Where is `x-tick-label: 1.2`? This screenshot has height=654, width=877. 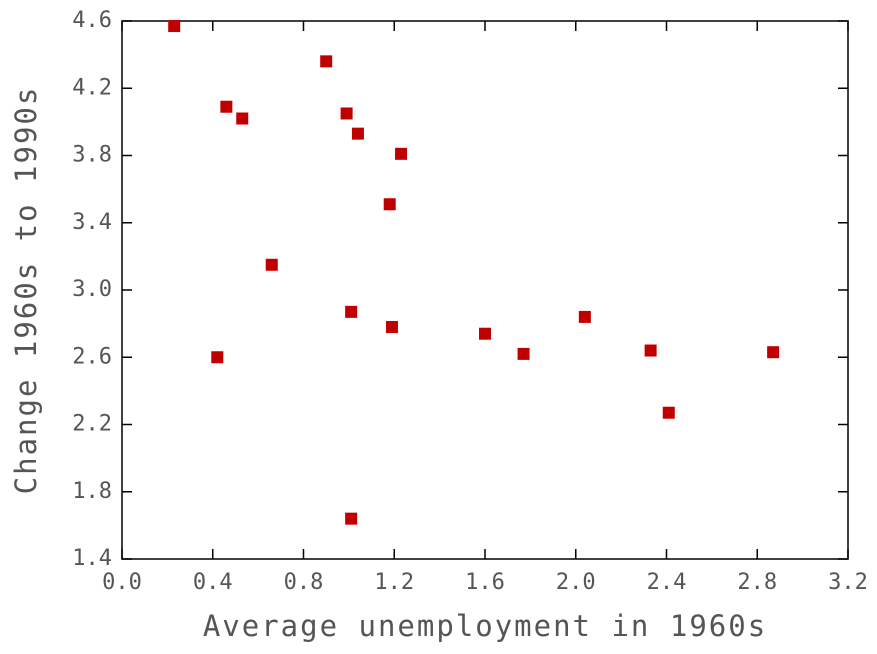 x-tick-label: 1.2 is located at coordinates (394, 582).